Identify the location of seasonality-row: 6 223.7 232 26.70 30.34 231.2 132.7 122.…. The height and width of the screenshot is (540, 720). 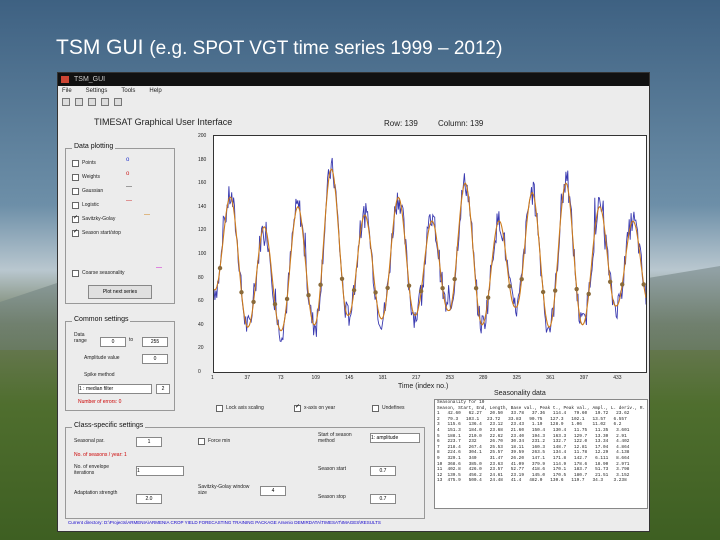
(533, 442).